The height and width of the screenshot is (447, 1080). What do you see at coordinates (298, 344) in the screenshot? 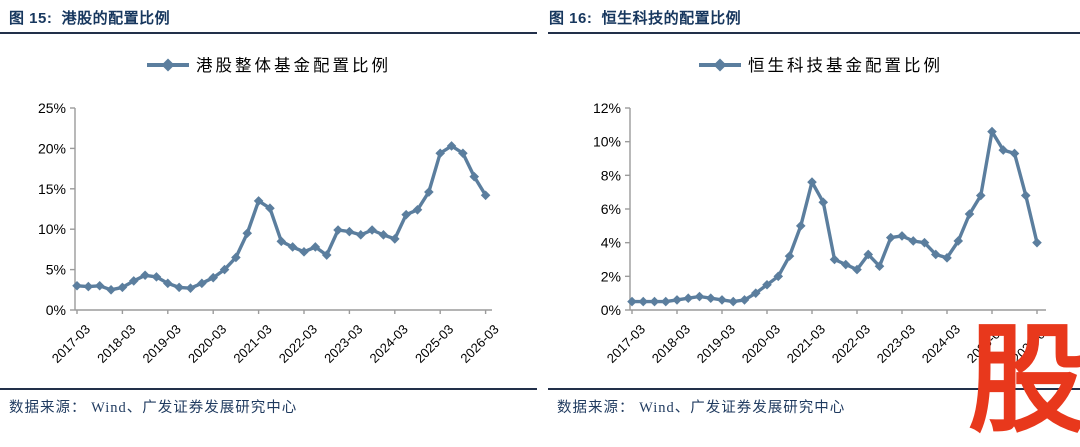
I see `x-tick-label: 2022-03` at bounding box center [298, 344].